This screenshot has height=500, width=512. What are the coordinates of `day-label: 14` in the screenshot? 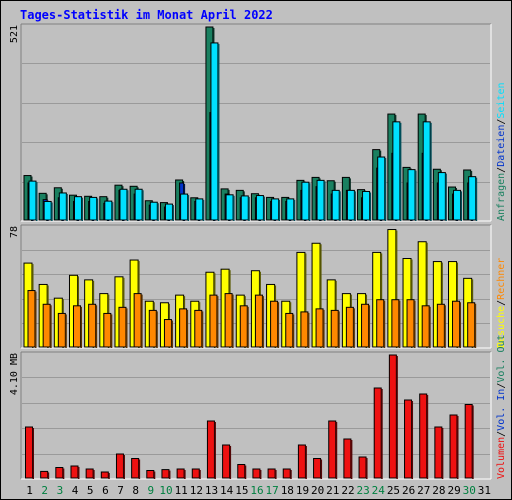 It's located at (227, 490).